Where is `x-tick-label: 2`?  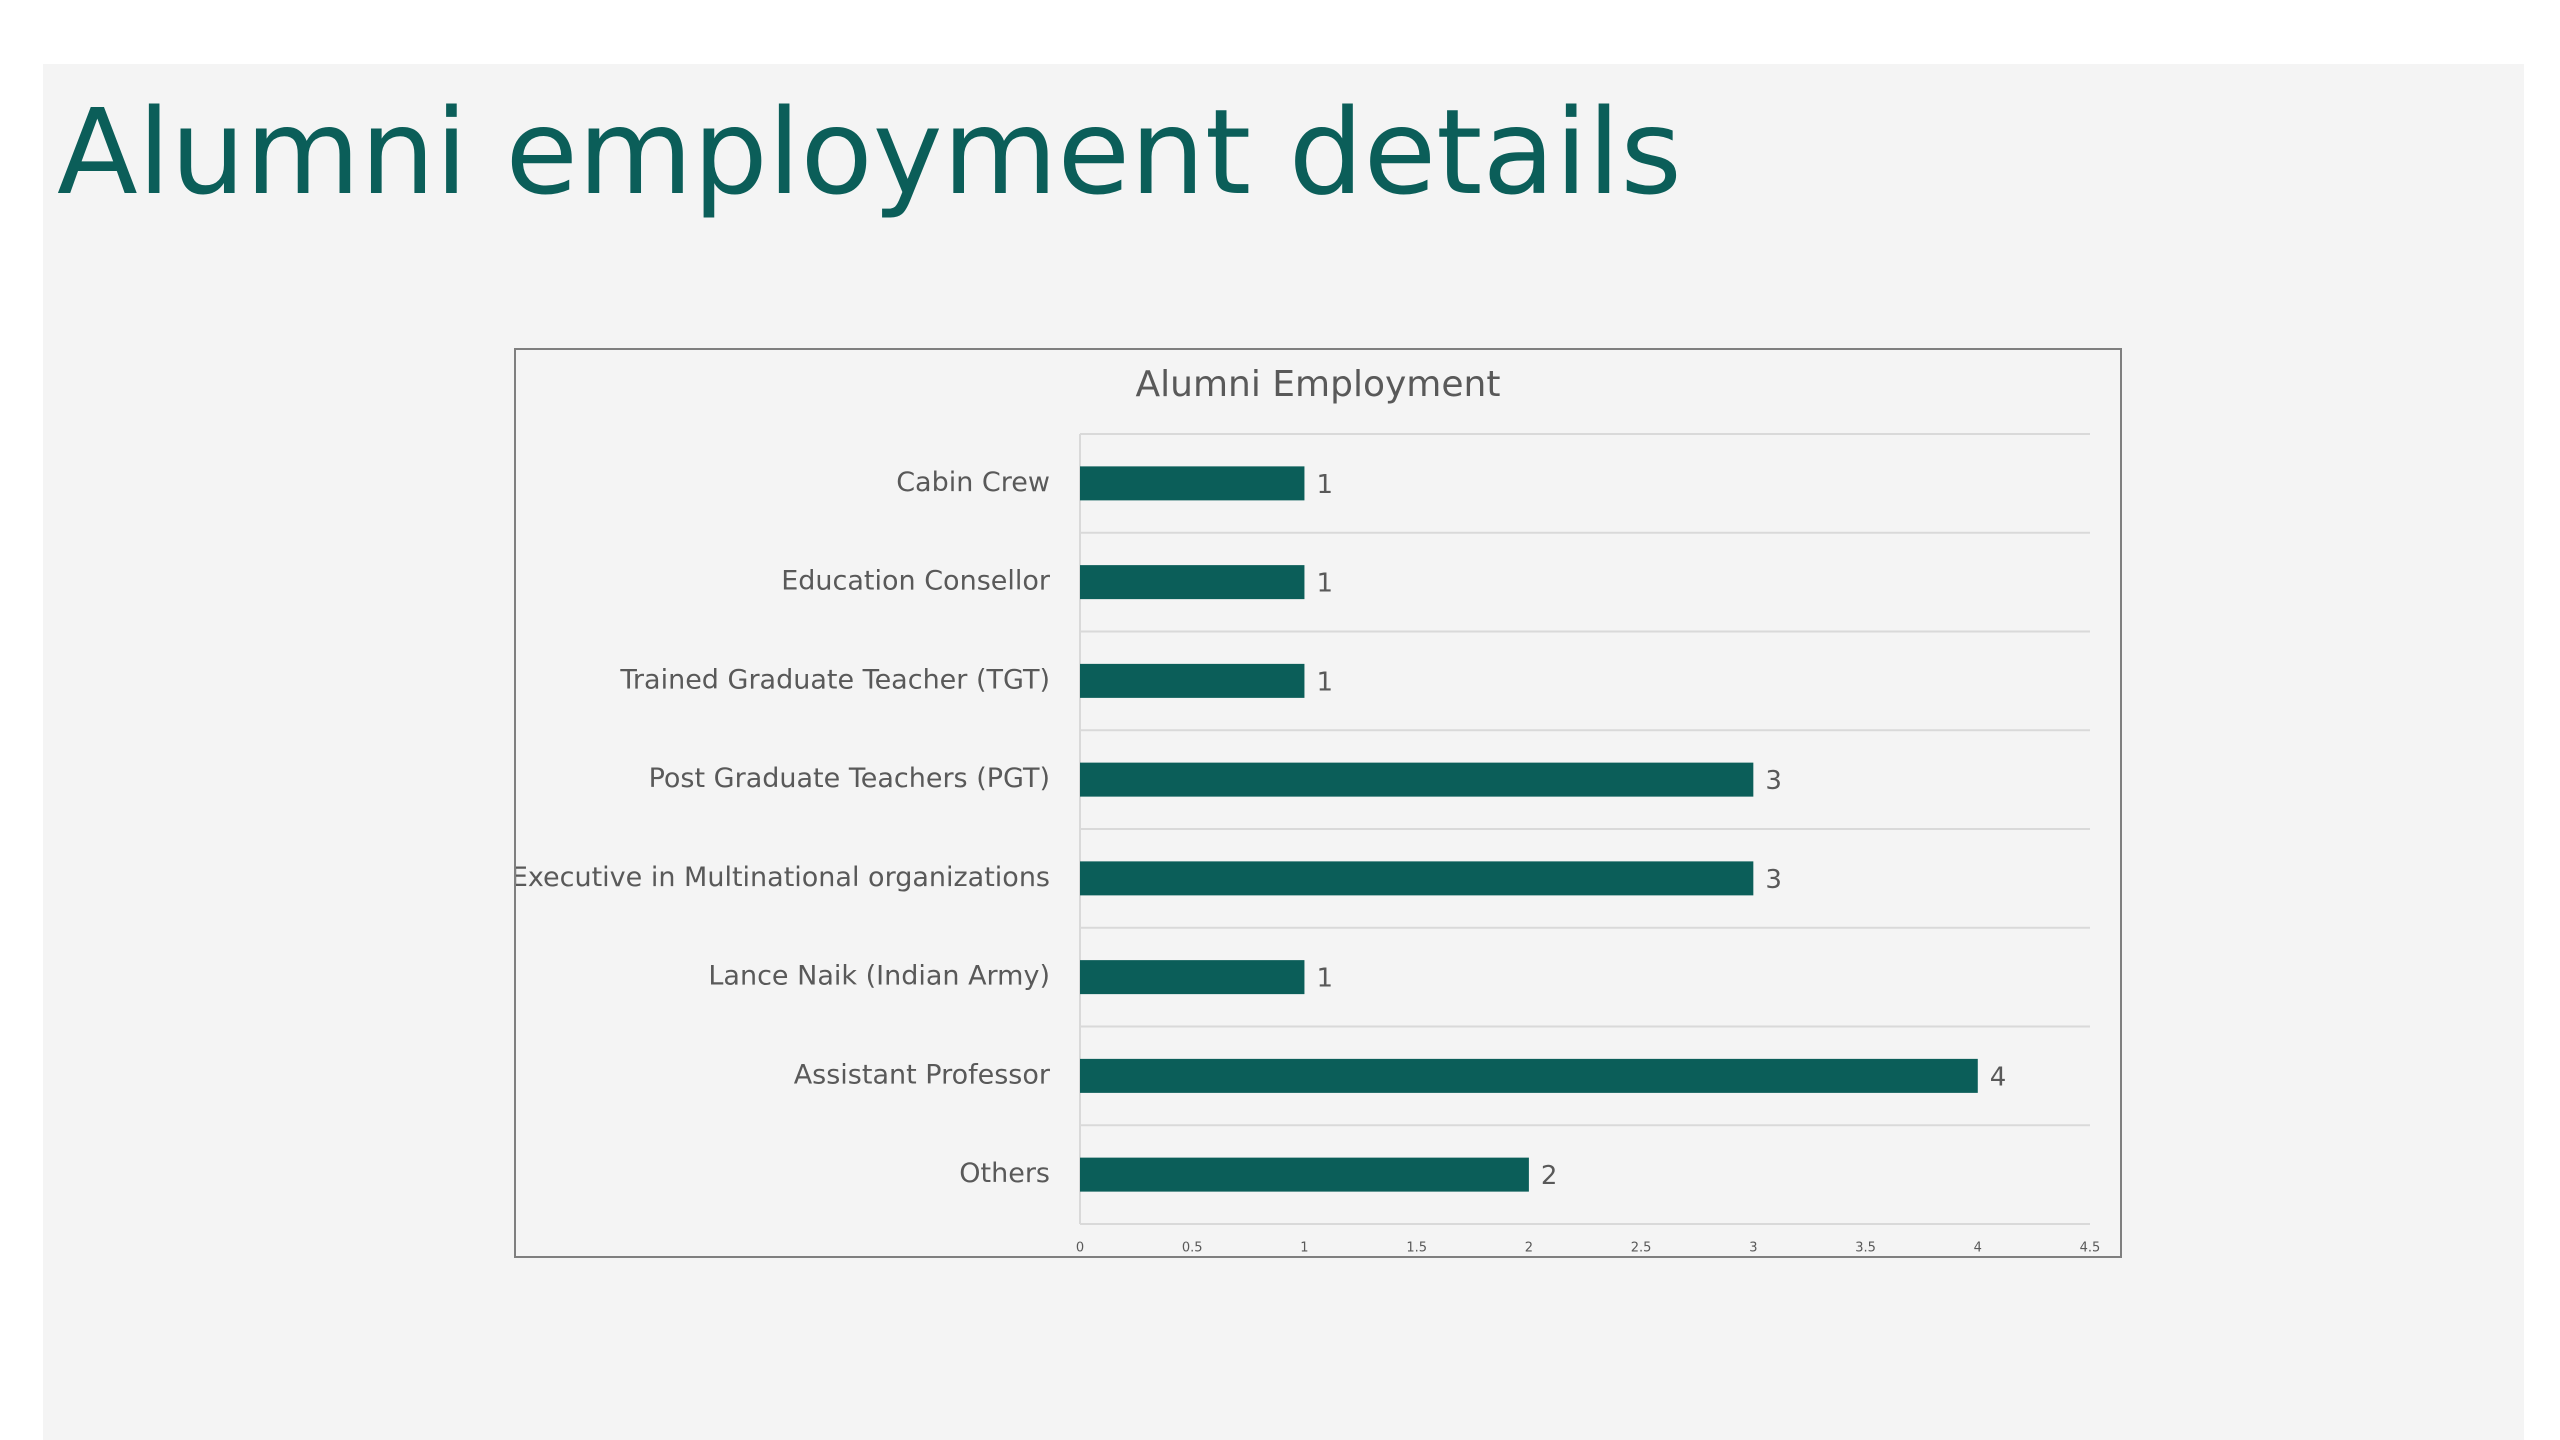 x-tick-label: 2 is located at coordinates (1529, 1248).